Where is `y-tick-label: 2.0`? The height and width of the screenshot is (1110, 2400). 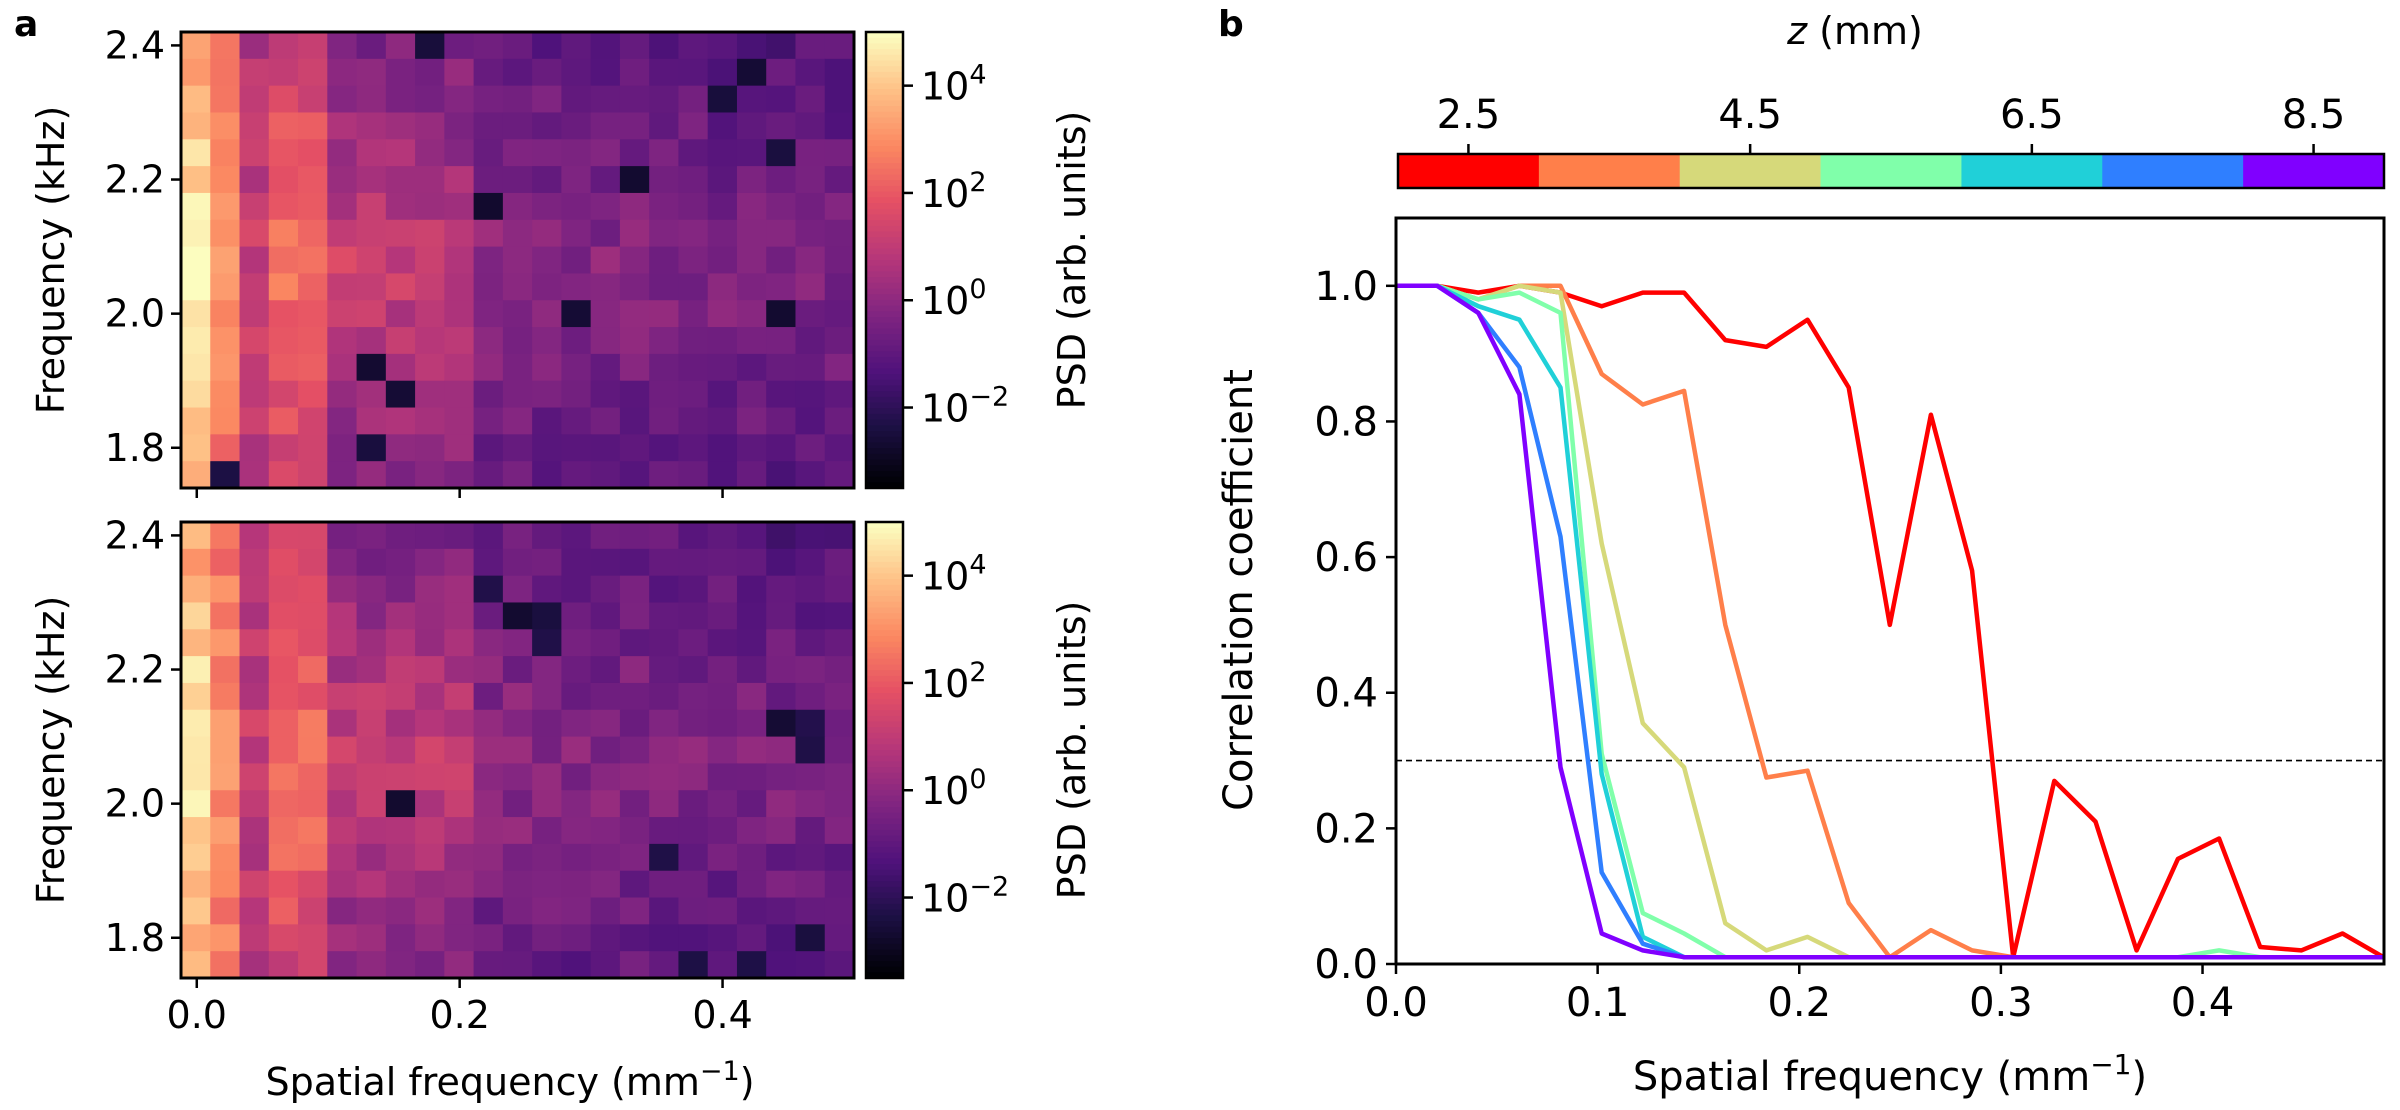 y-tick-label: 2.0 is located at coordinates (135, 314).